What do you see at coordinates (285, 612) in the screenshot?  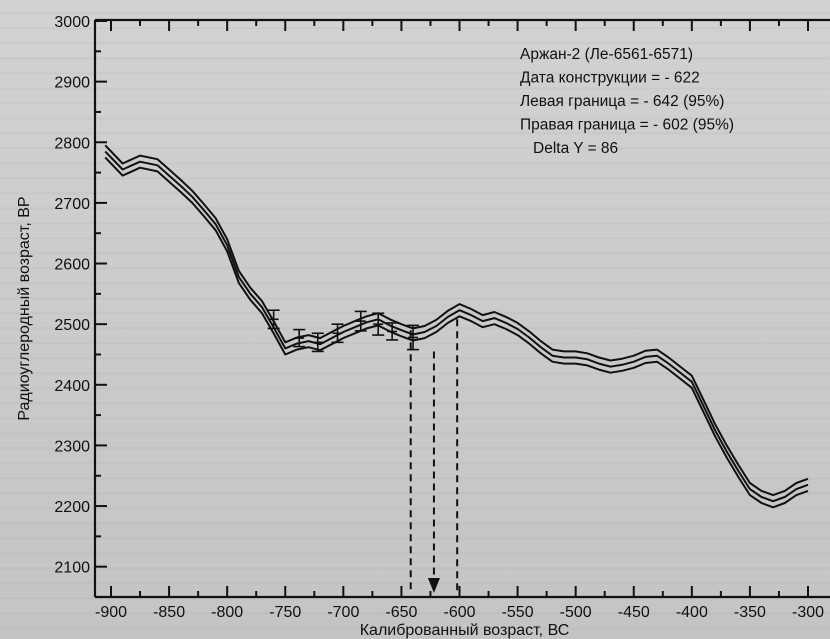 I see `x-tick-label: -750` at bounding box center [285, 612].